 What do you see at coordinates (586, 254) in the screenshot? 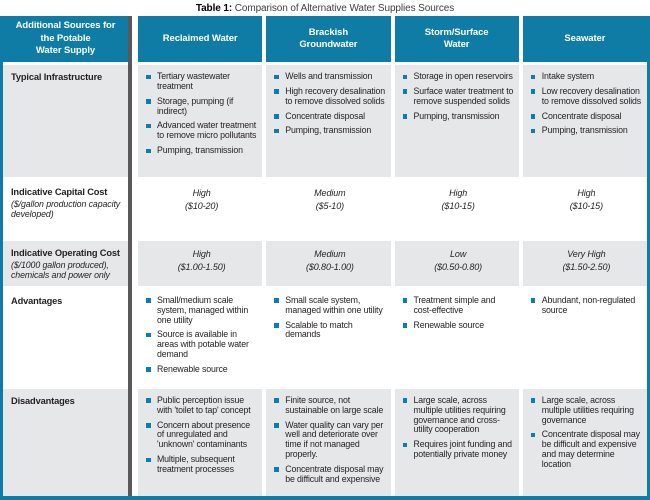
I see `cost-level: Very High` at bounding box center [586, 254].